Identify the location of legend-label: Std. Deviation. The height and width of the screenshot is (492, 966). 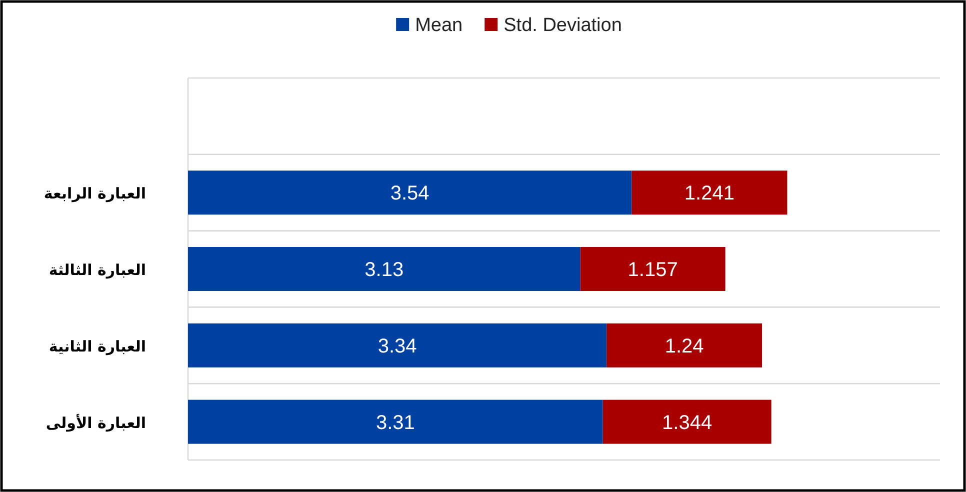
(563, 25).